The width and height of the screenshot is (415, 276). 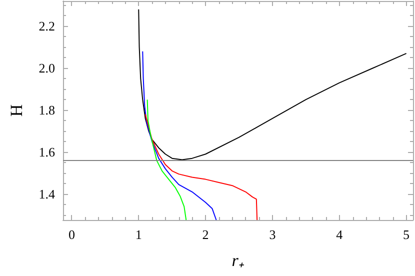 What do you see at coordinates (340, 234) in the screenshot?
I see `x-tick-label: 4` at bounding box center [340, 234].